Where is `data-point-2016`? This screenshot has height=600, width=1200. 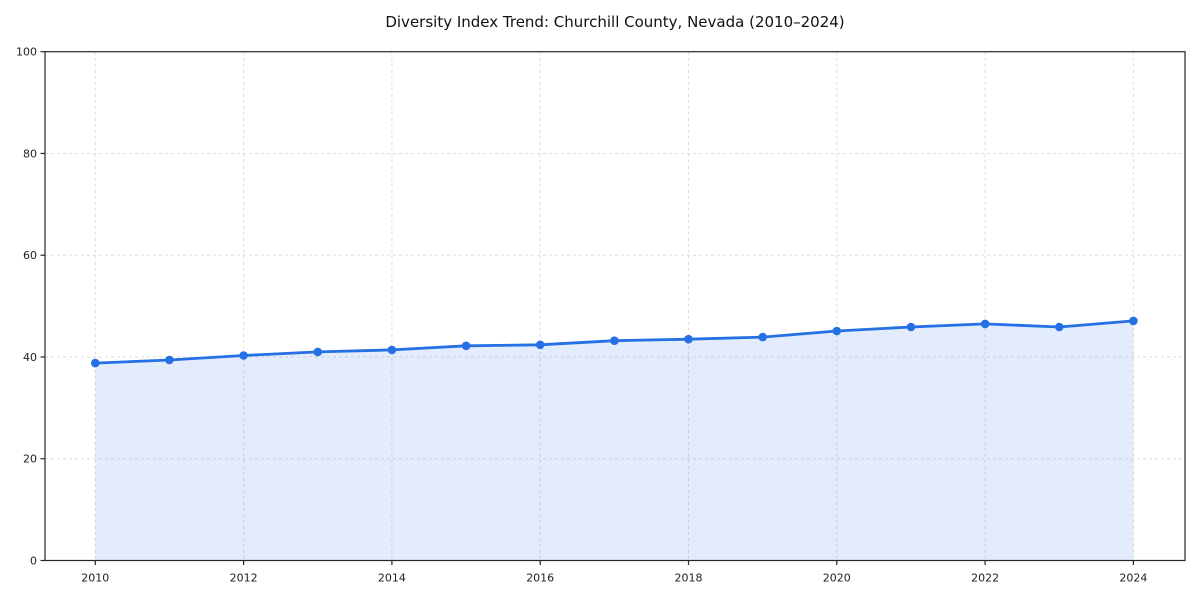
data-point-2016 is located at coordinates (540, 345).